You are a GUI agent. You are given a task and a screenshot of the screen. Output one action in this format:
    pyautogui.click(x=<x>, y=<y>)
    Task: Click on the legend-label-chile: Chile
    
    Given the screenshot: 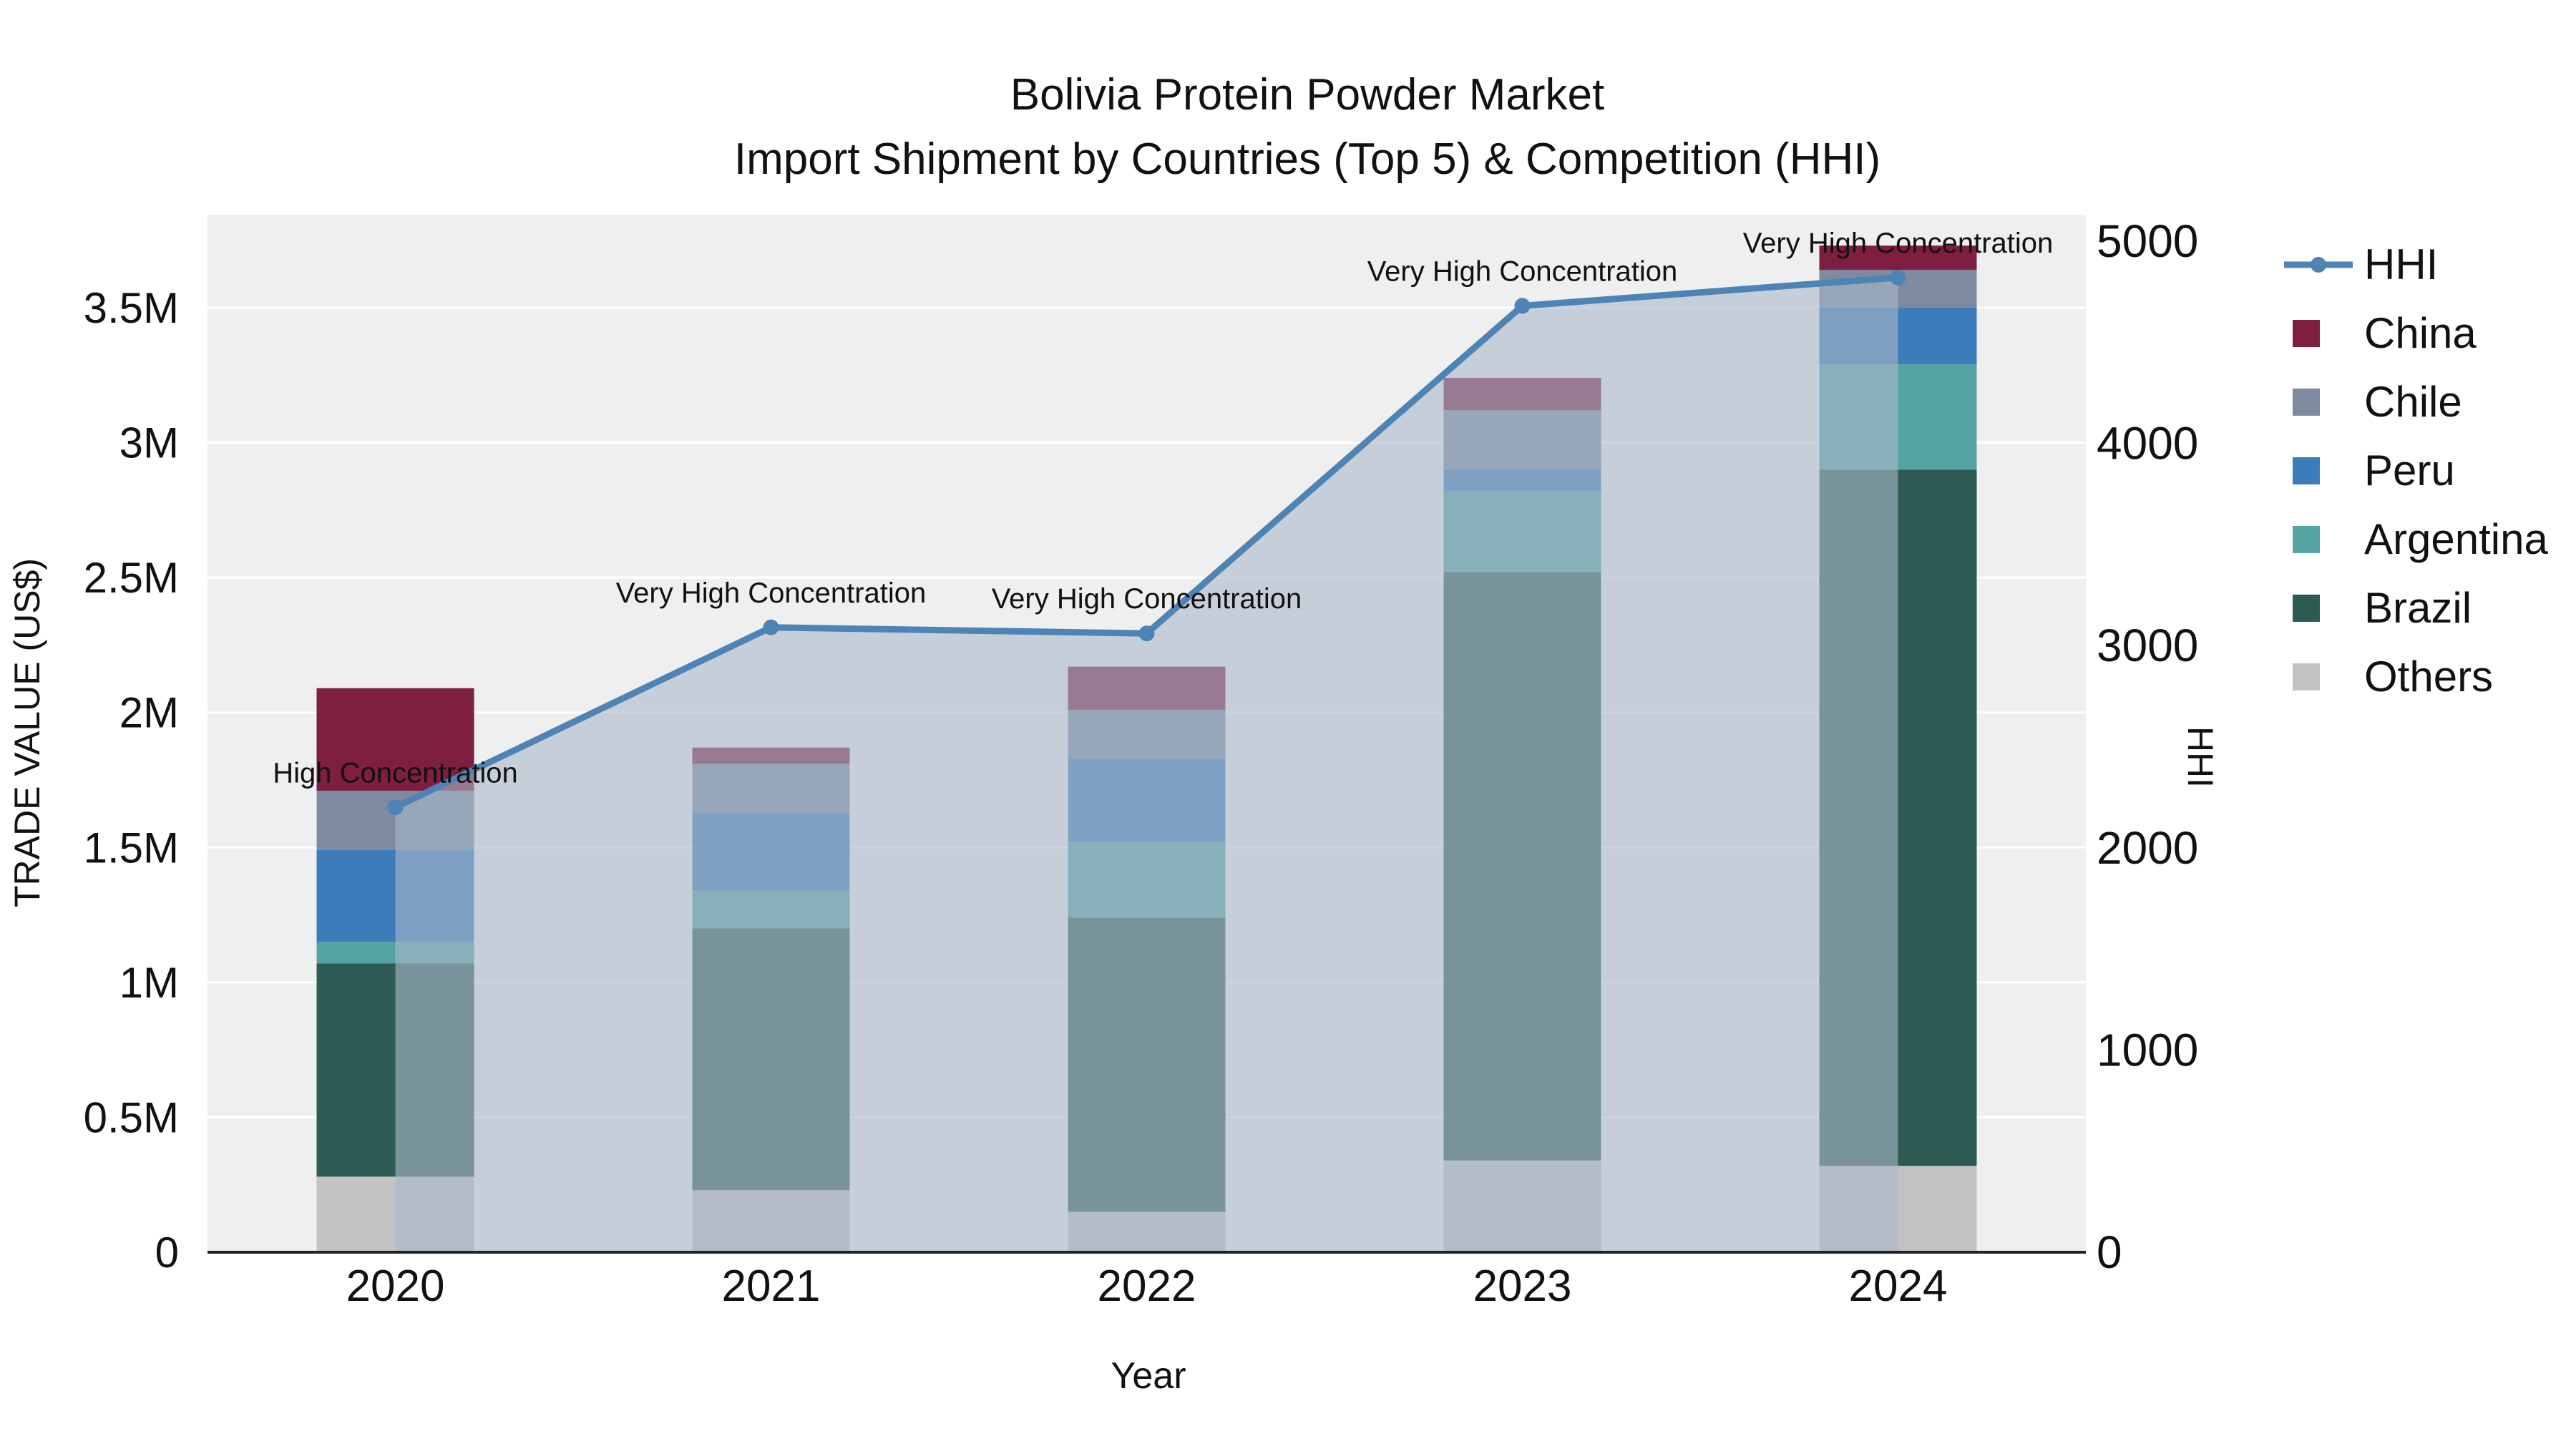 What is the action you would take?
    pyautogui.click(x=2413, y=402)
    